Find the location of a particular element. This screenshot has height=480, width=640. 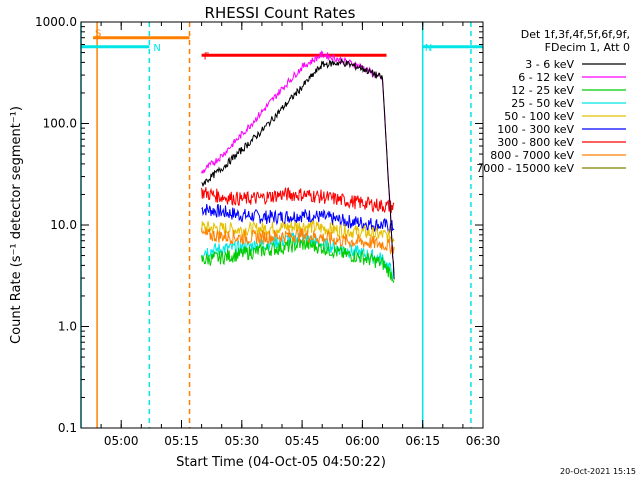

timestamp: 20-Oct-2021 15:15 is located at coordinates (598, 471).